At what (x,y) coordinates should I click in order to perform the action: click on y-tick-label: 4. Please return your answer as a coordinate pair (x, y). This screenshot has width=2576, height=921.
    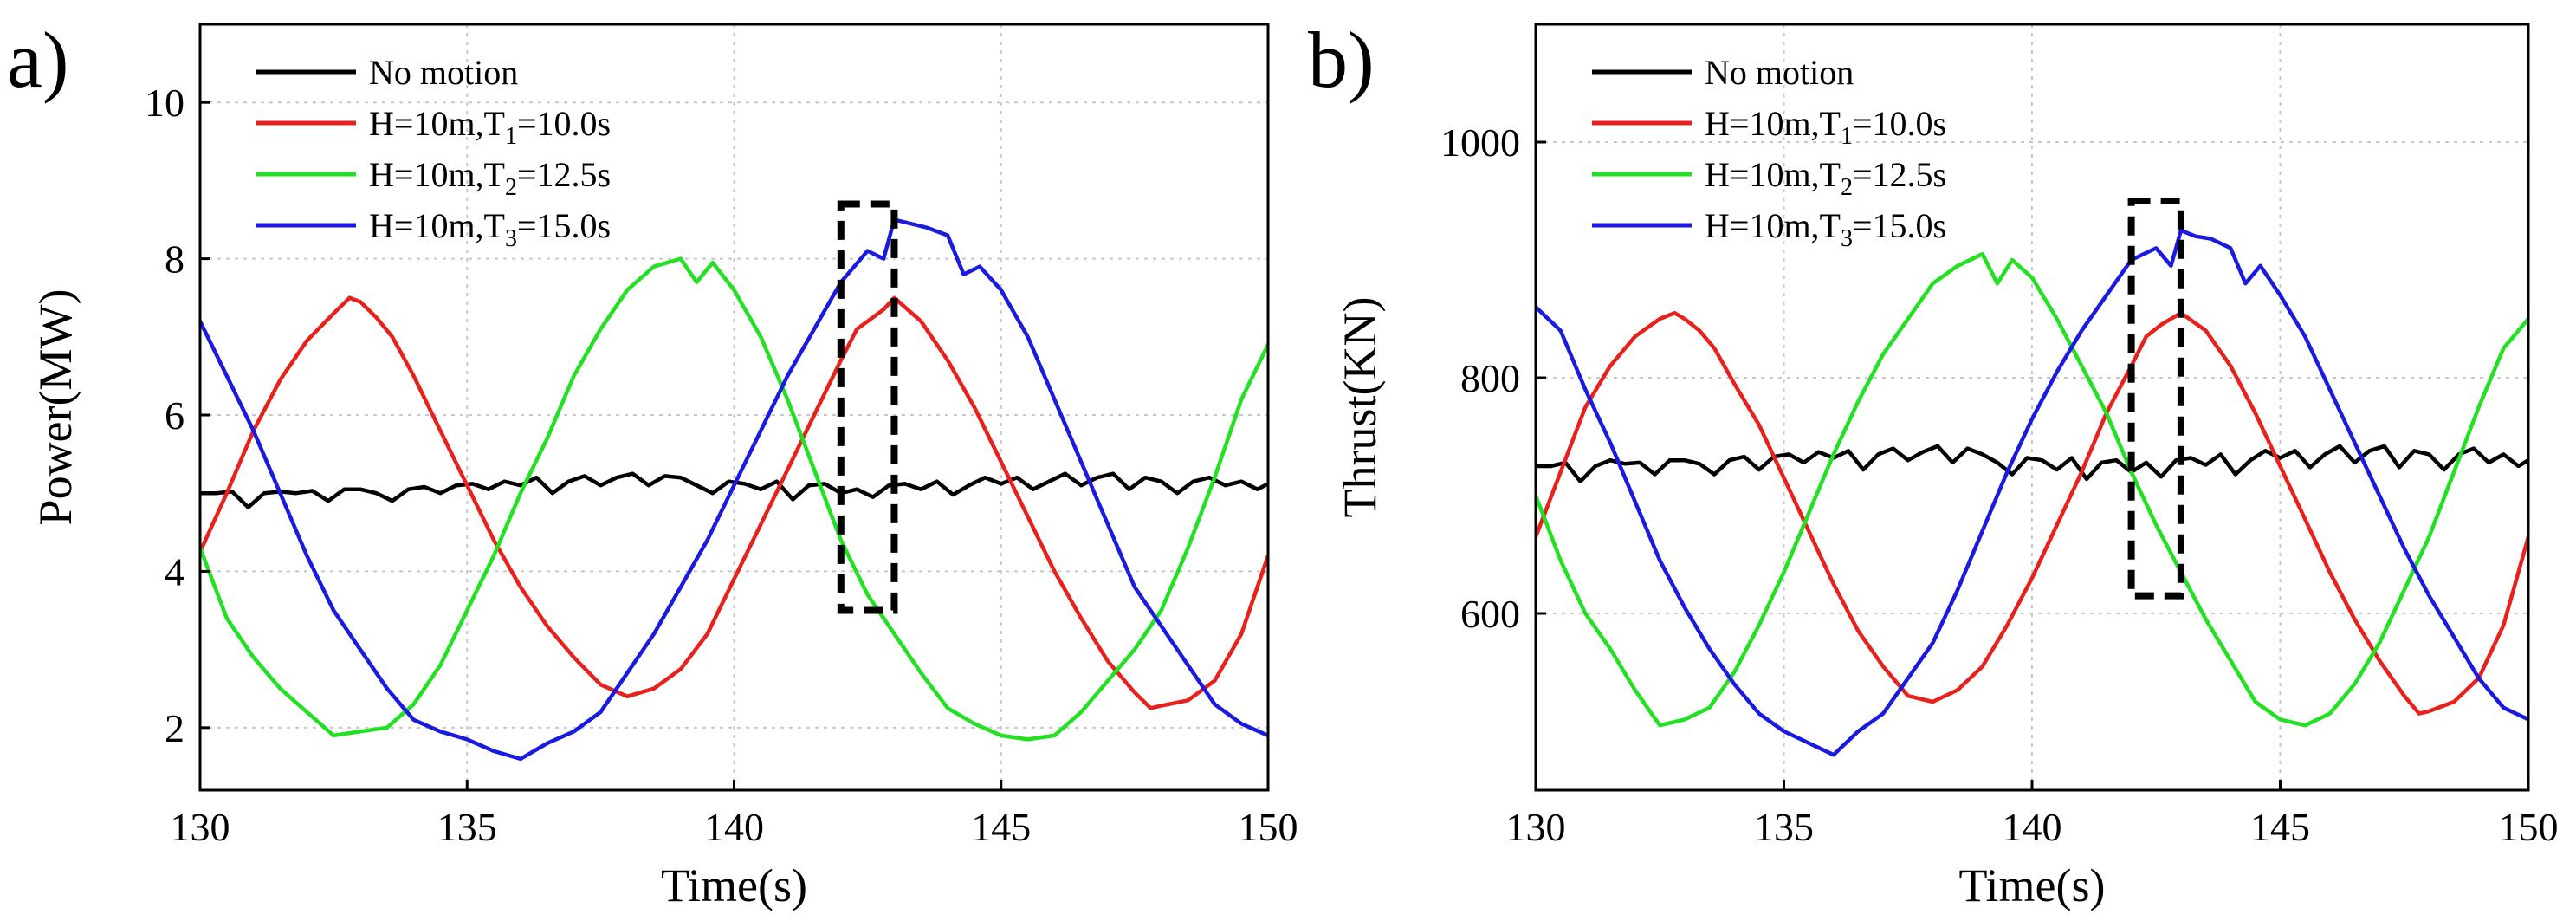
    Looking at the image, I should click on (174, 571).